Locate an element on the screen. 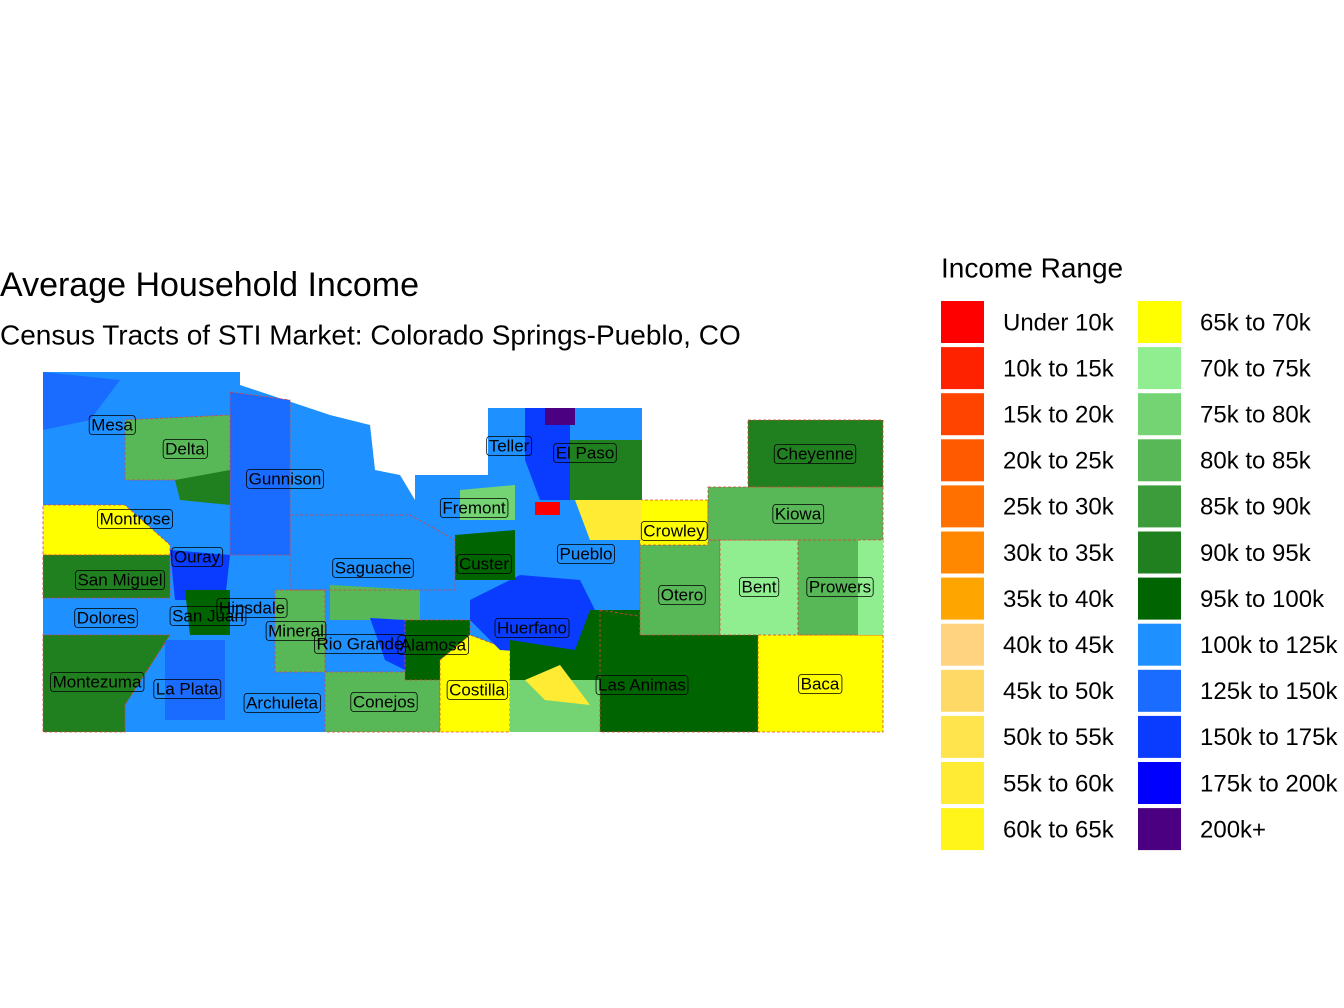  legend-label: 60k to 65k is located at coordinates (1059, 829).